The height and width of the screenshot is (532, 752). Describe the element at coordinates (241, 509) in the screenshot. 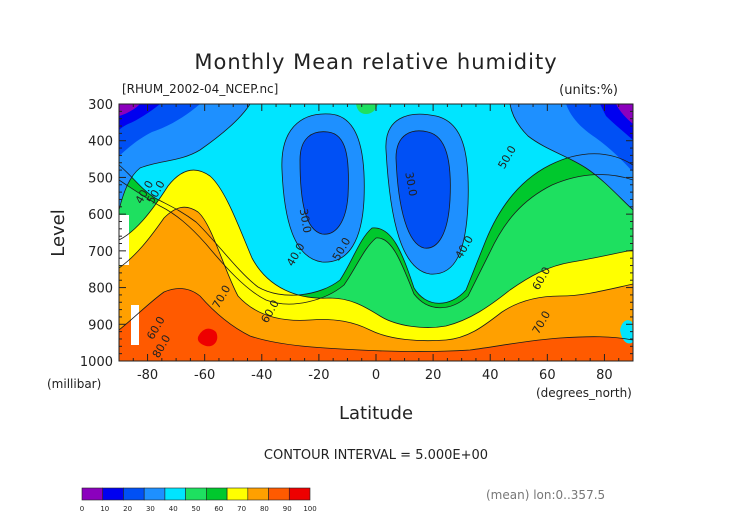

I see `colorbar-label: 70` at that location.